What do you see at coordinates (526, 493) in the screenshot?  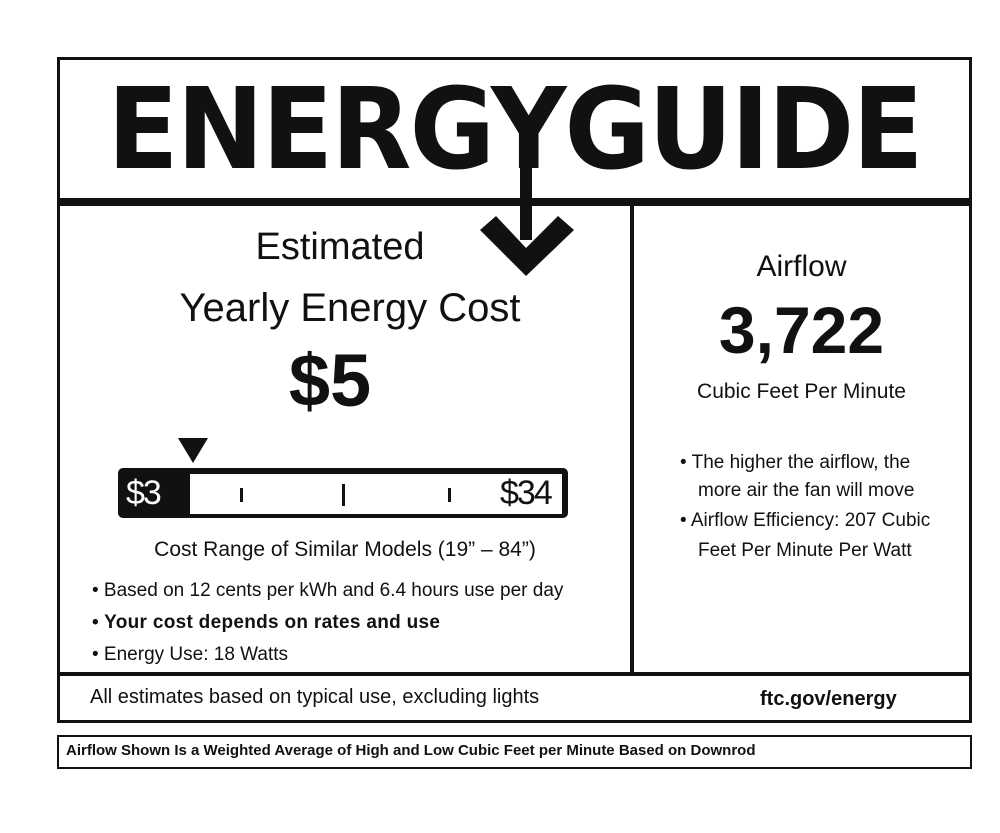 I see `range-max: $34` at bounding box center [526, 493].